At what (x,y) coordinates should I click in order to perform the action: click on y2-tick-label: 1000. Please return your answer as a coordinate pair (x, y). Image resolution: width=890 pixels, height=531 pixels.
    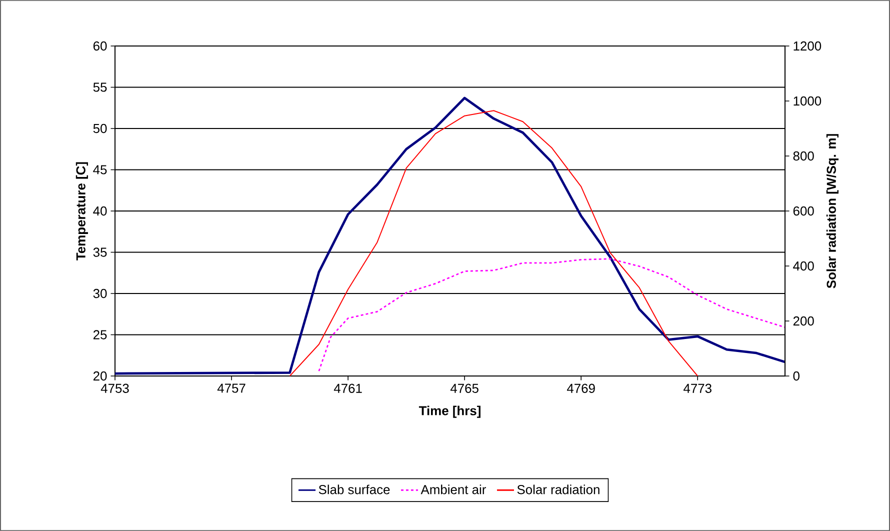
    Looking at the image, I should click on (808, 101).